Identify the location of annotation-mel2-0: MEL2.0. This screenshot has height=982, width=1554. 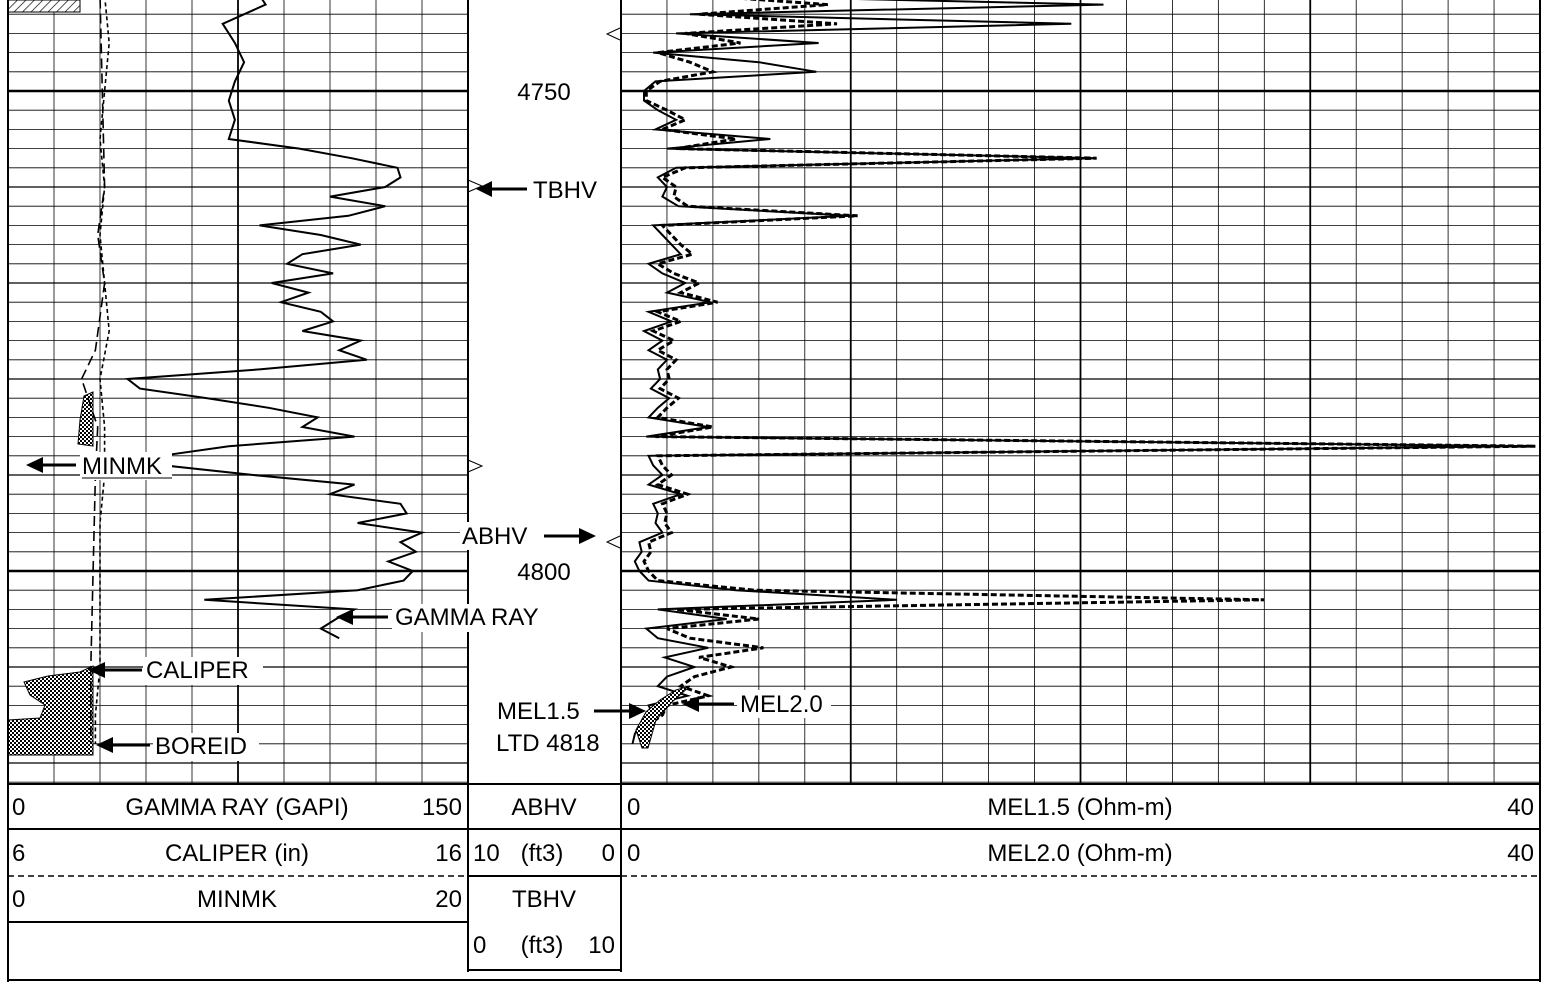
(781, 704).